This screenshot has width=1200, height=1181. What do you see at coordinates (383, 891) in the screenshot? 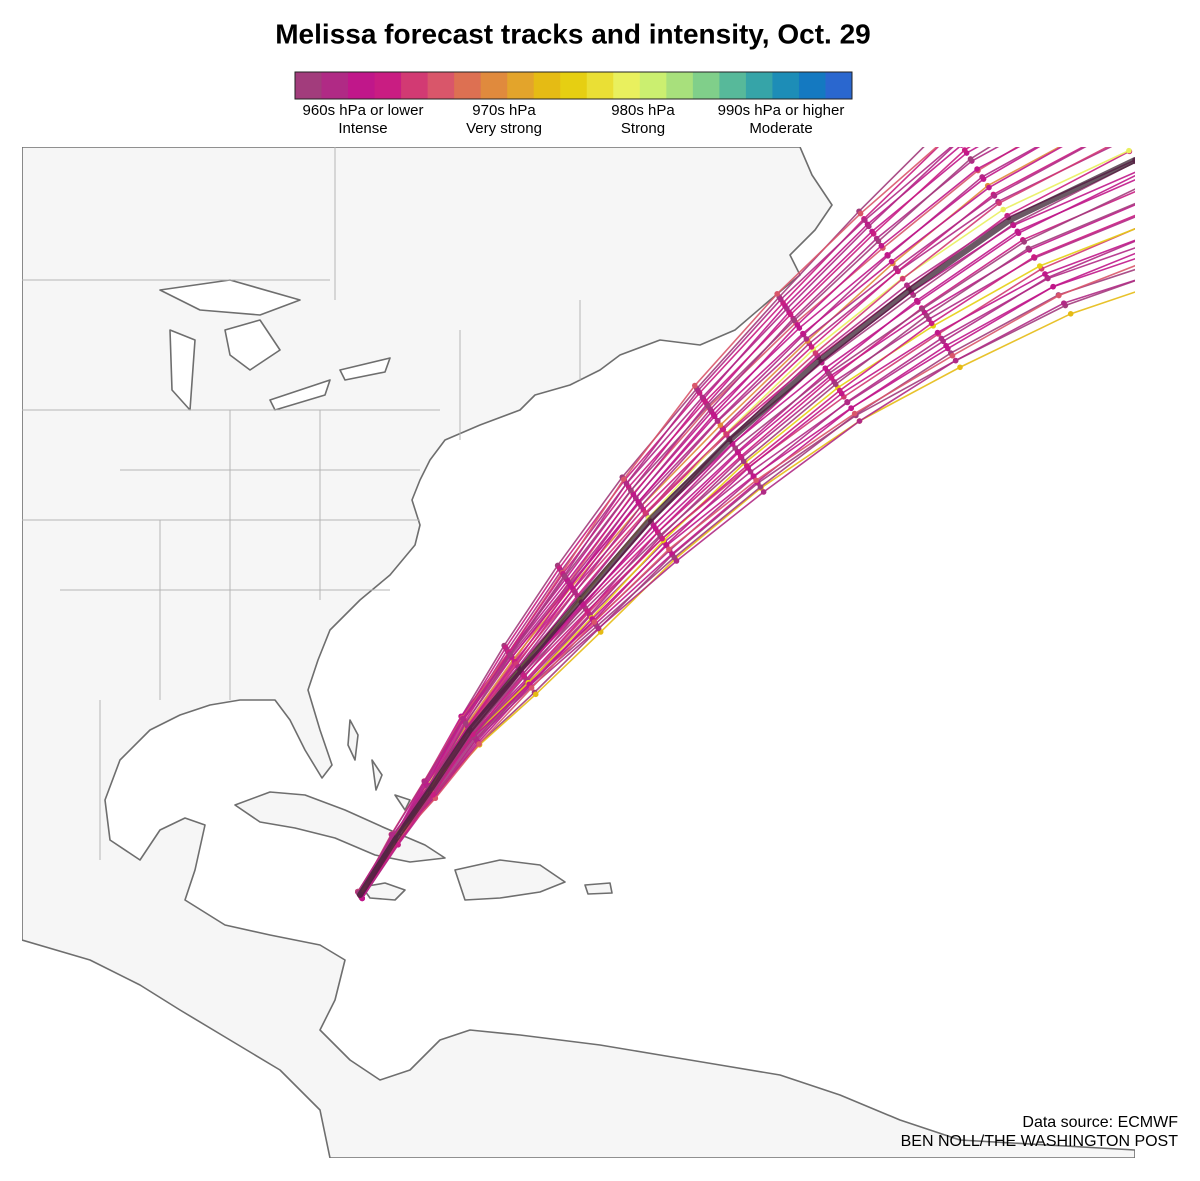
I see `jamaica` at bounding box center [383, 891].